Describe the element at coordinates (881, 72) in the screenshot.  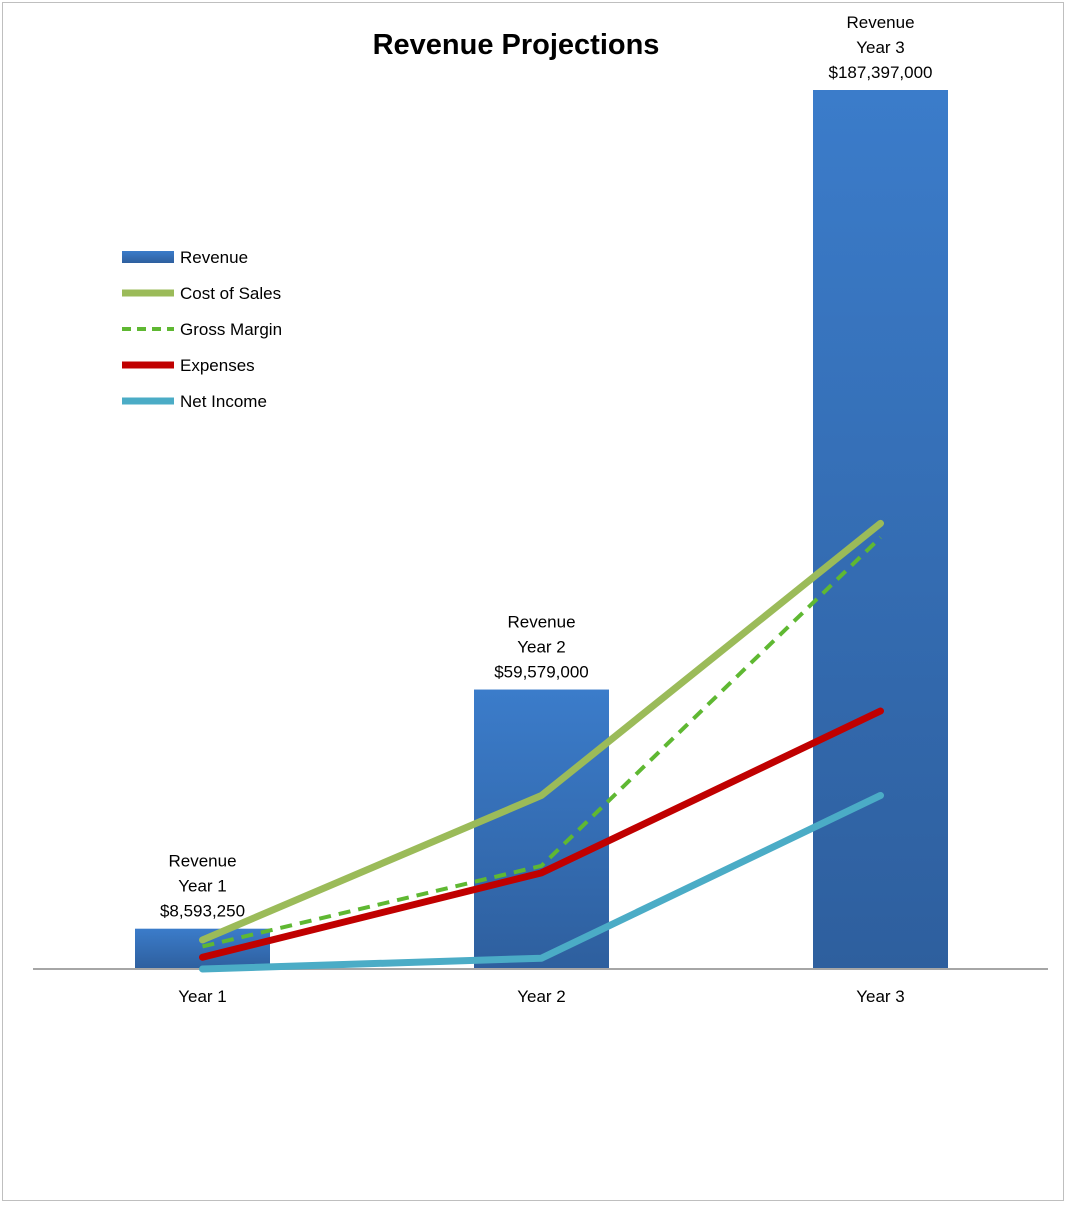
I see `data-label-3-line-3: $187,397,000` at that location.